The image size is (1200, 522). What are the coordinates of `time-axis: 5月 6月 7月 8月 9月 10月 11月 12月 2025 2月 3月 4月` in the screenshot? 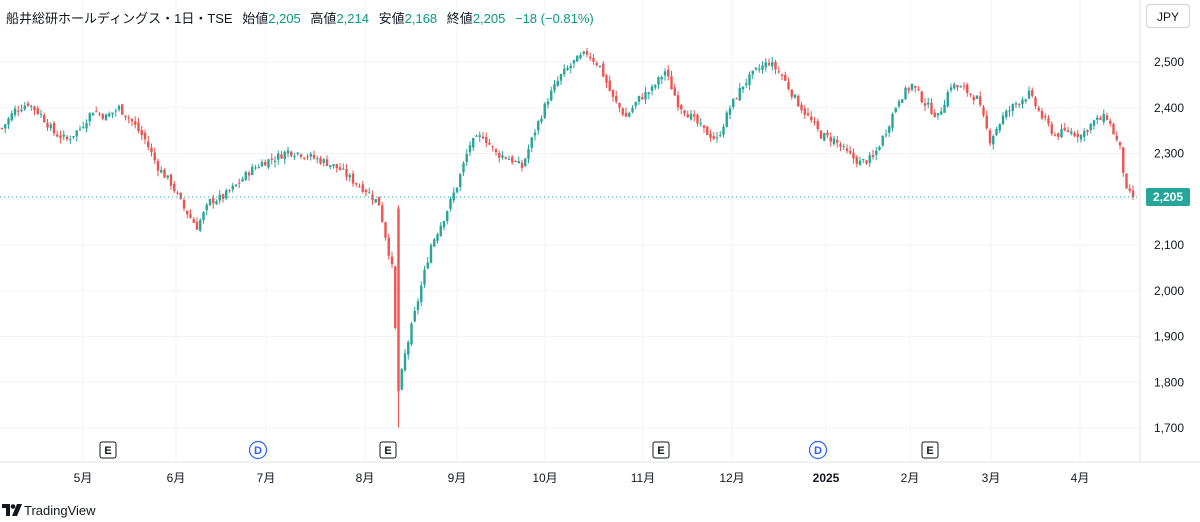 It's located at (582, 478).